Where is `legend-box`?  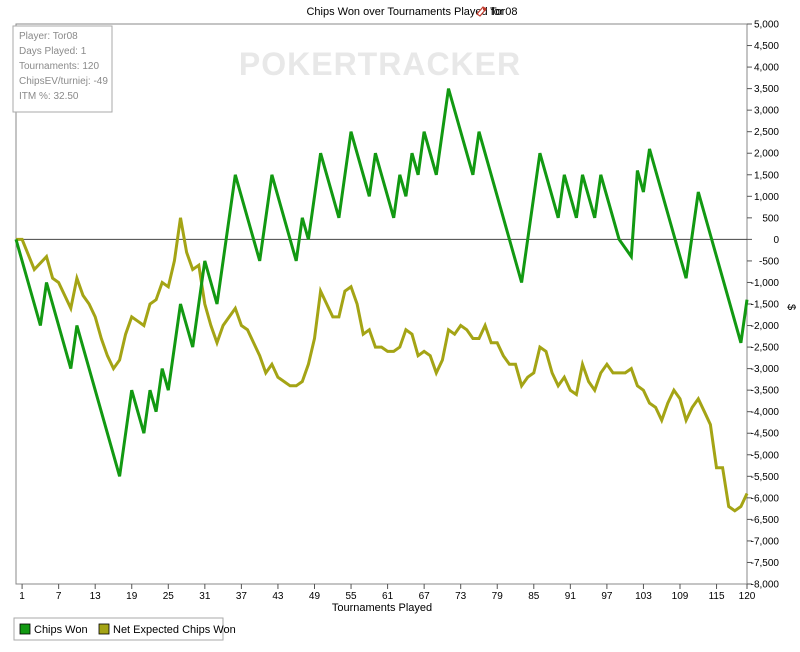 legend-box is located at coordinates (118, 629).